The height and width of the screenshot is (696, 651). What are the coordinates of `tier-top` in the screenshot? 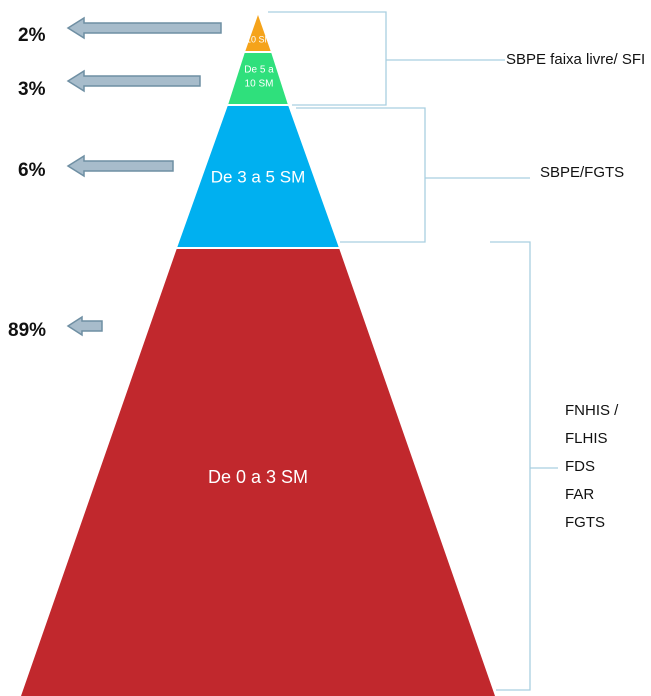 It's located at (258, 33).